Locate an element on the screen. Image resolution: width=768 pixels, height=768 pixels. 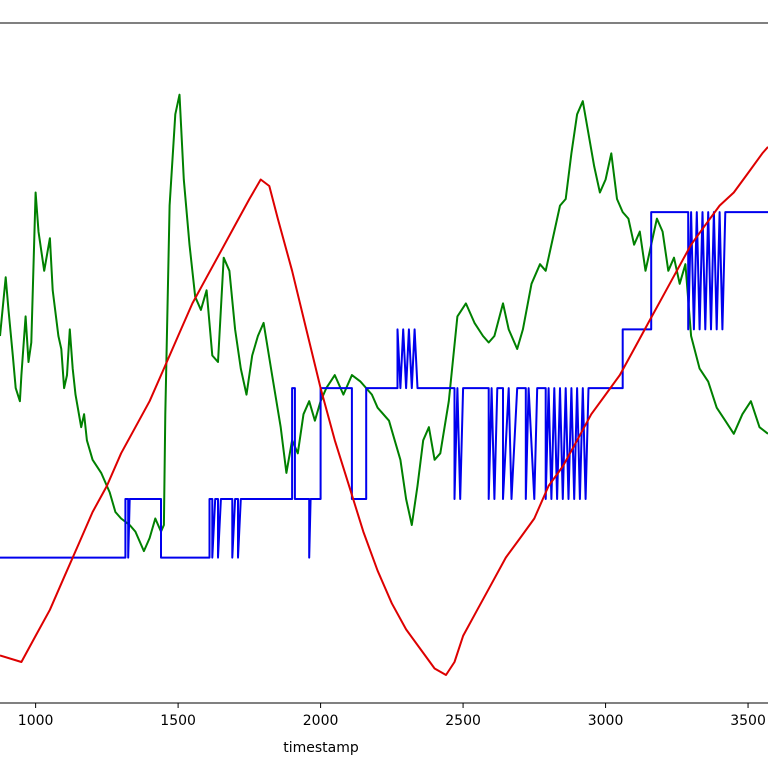
x-axis-label: timestamp is located at coordinates (321, 748).